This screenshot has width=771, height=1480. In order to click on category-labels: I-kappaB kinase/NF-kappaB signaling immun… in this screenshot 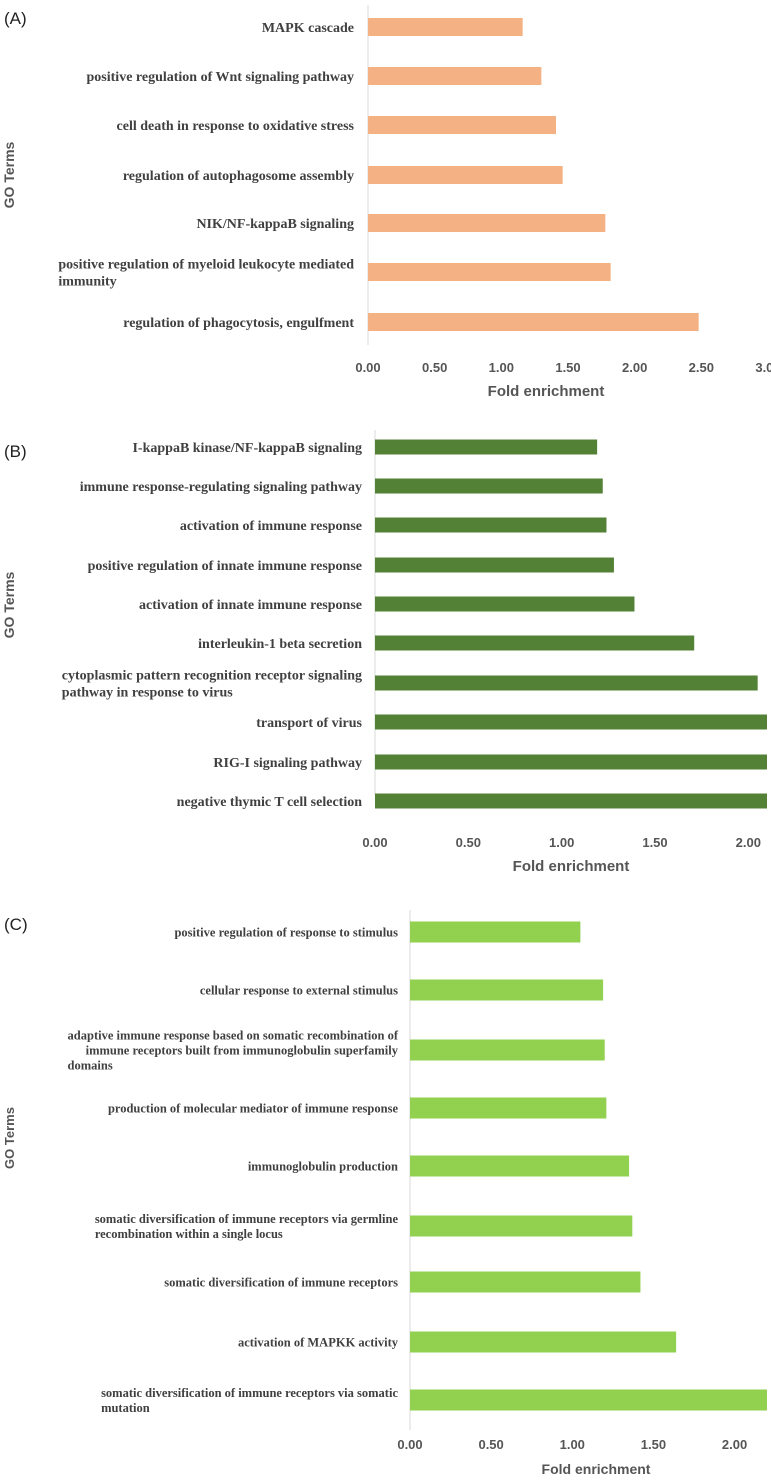, I will do `click(212, 625)`.